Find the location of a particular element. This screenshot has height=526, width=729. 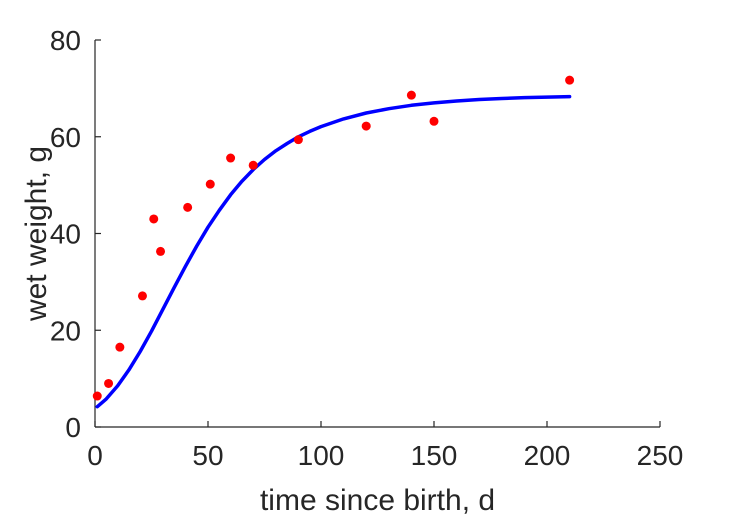

y-tick-label: 20 is located at coordinates (65, 330).